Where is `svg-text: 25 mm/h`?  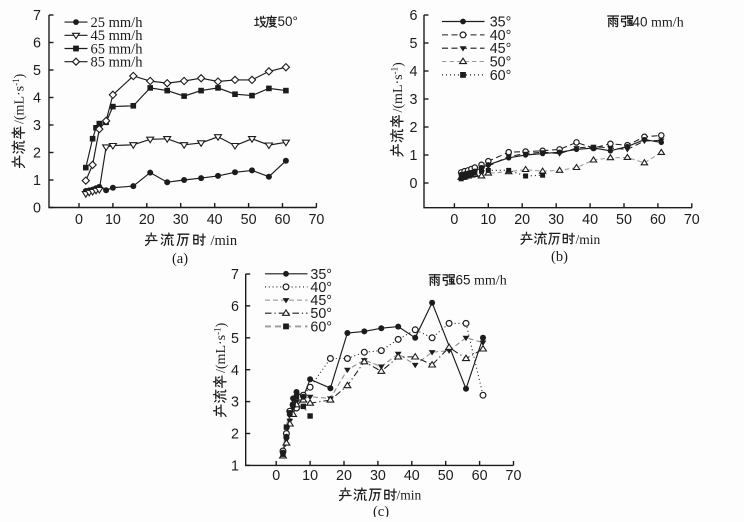 svg-text: 25 mm/h is located at coordinates (117, 23).